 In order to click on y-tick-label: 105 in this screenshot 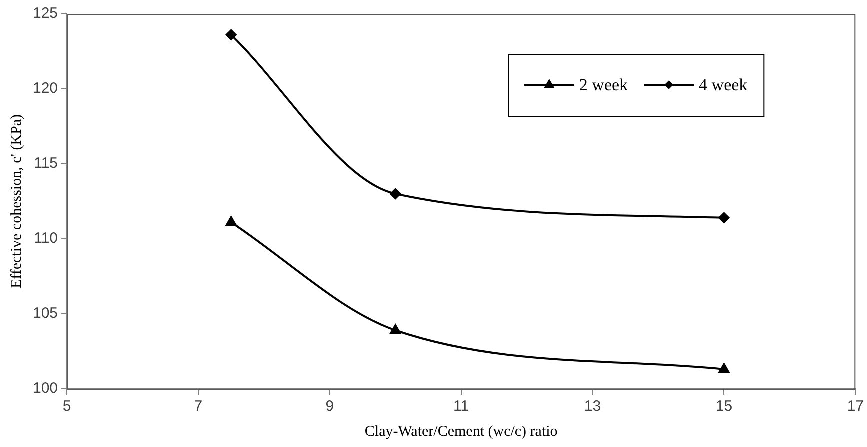, I will do `click(45, 313)`.